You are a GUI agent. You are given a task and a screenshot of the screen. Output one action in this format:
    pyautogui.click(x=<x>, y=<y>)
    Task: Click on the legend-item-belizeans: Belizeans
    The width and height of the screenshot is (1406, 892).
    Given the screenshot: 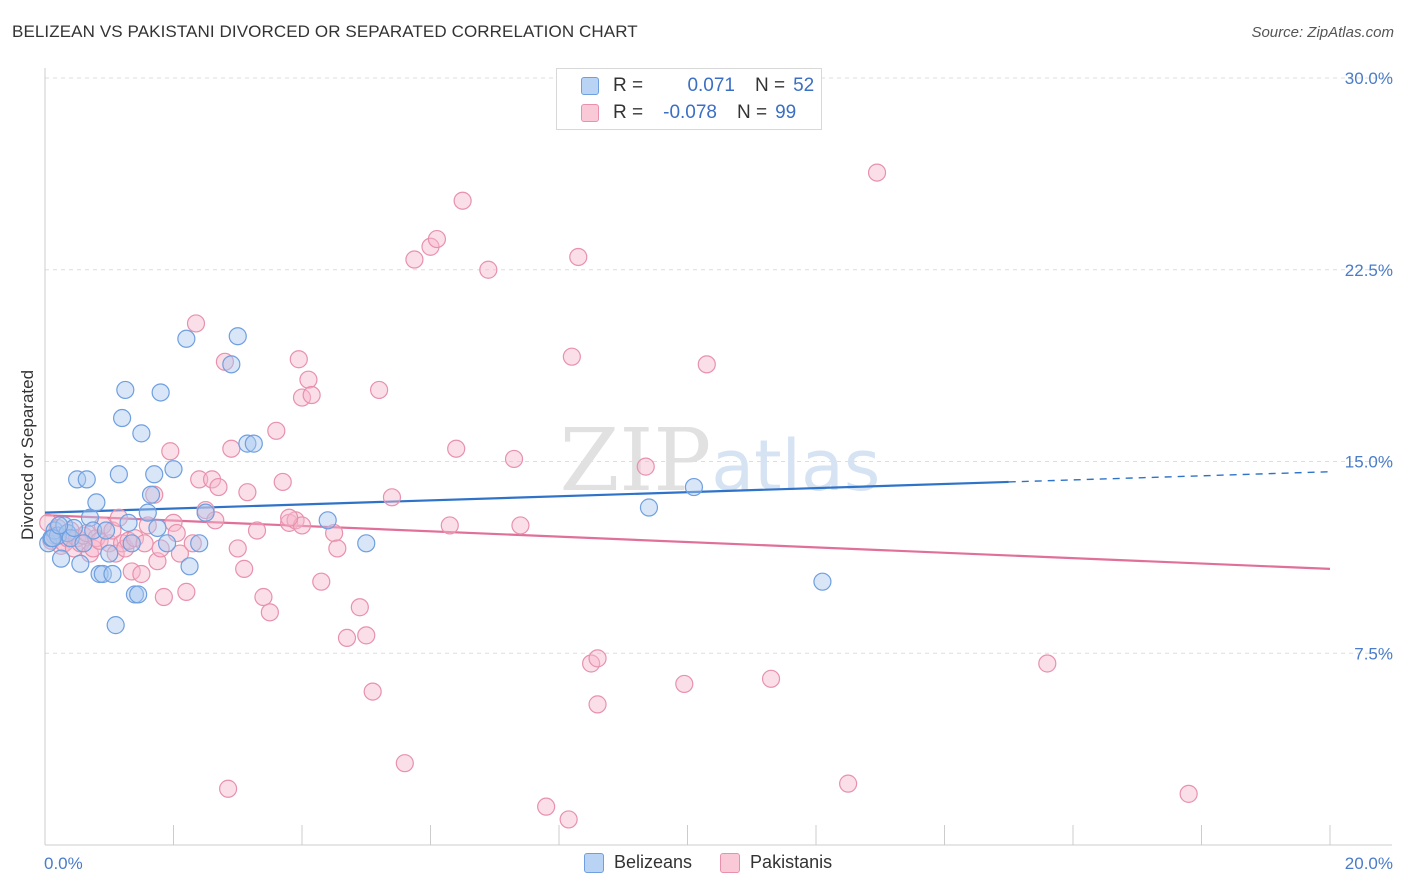 What is the action you would take?
    pyautogui.click(x=638, y=862)
    